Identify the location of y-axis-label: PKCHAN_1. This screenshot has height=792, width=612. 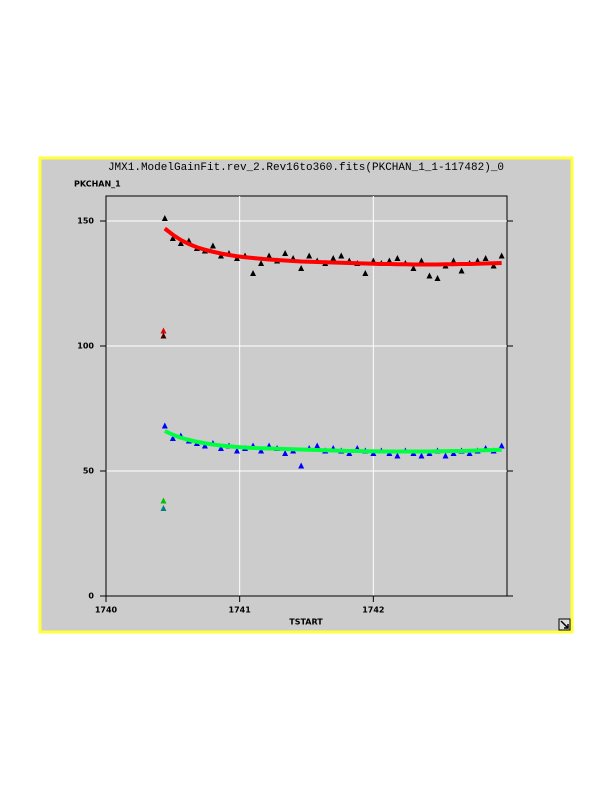
(97, 184).